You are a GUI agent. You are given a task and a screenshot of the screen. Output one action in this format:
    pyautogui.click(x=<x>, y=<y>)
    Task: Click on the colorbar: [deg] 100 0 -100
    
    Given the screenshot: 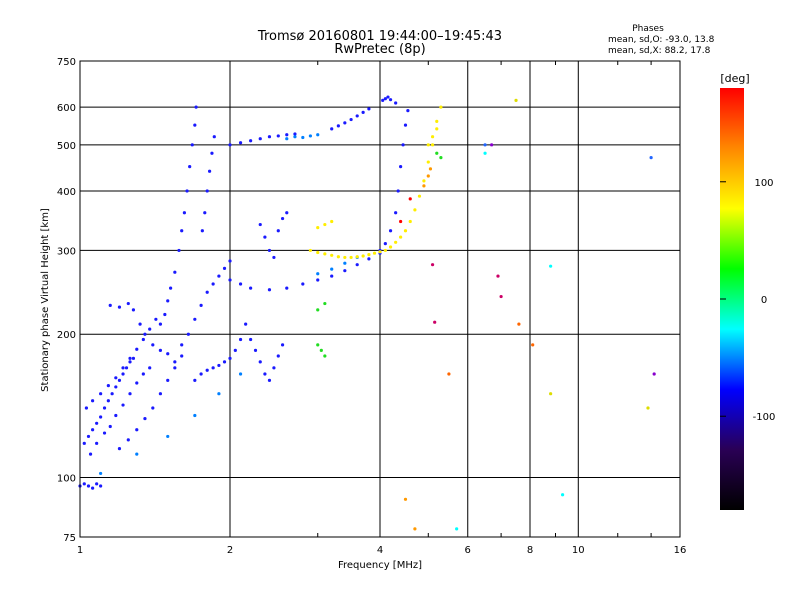 What is the action you would take?
    pyautogui.click(x=747, y=291)
    